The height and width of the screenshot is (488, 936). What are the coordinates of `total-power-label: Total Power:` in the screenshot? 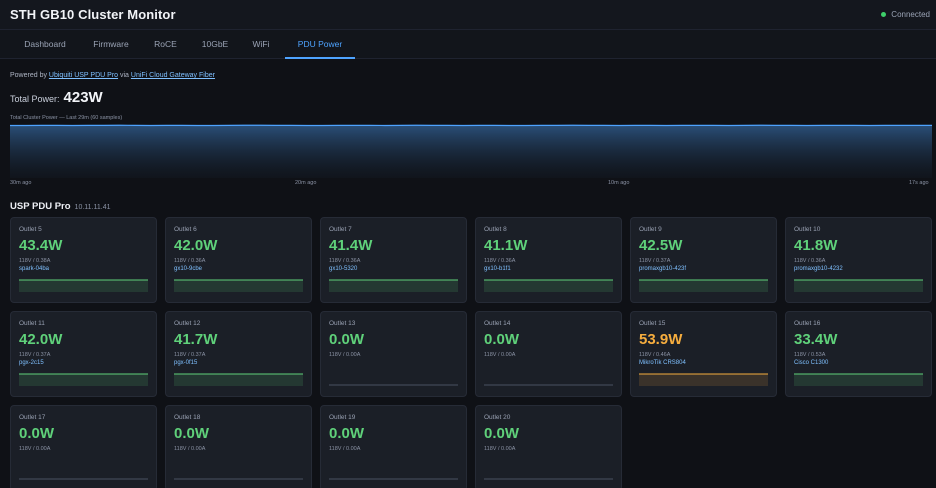 It's located at (35, 99).